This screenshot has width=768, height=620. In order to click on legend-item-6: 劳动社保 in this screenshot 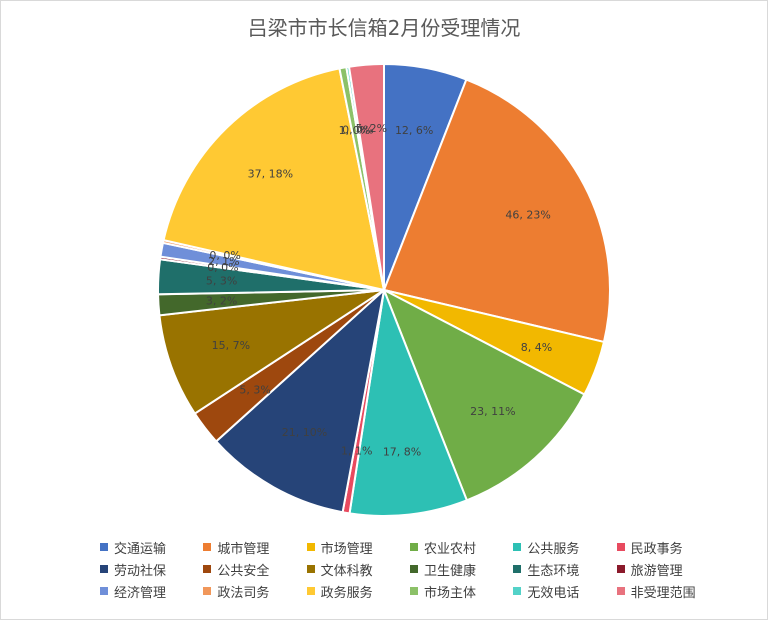, I will do `click(151, 569)`.